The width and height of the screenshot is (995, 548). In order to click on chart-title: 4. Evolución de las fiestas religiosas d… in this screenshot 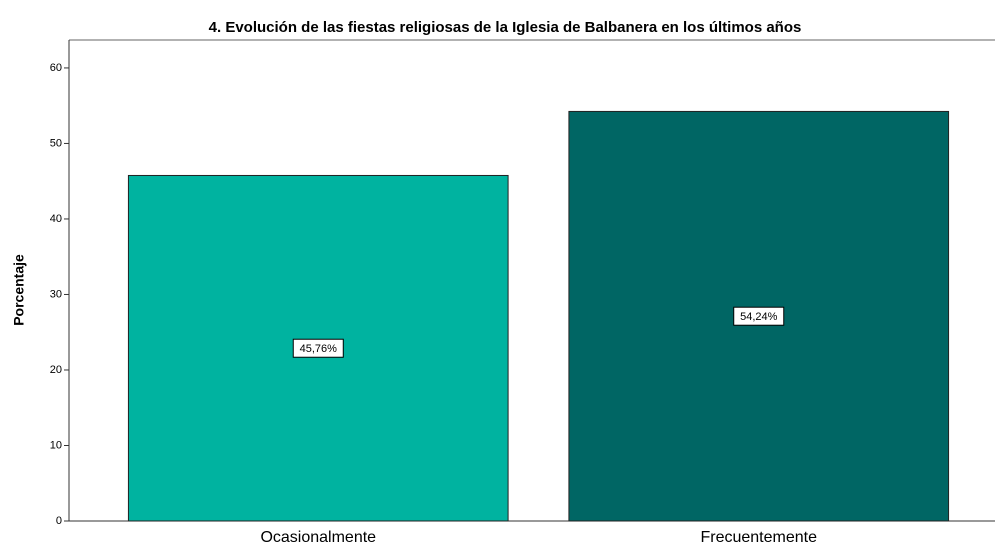, I will do `click(505, 27)`.